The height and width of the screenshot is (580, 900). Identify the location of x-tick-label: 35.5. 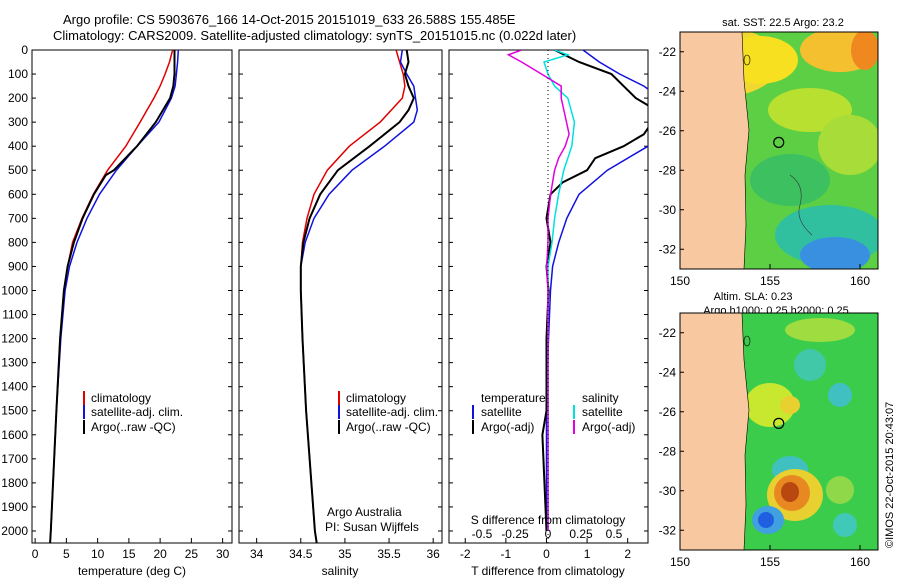
(389, 554).